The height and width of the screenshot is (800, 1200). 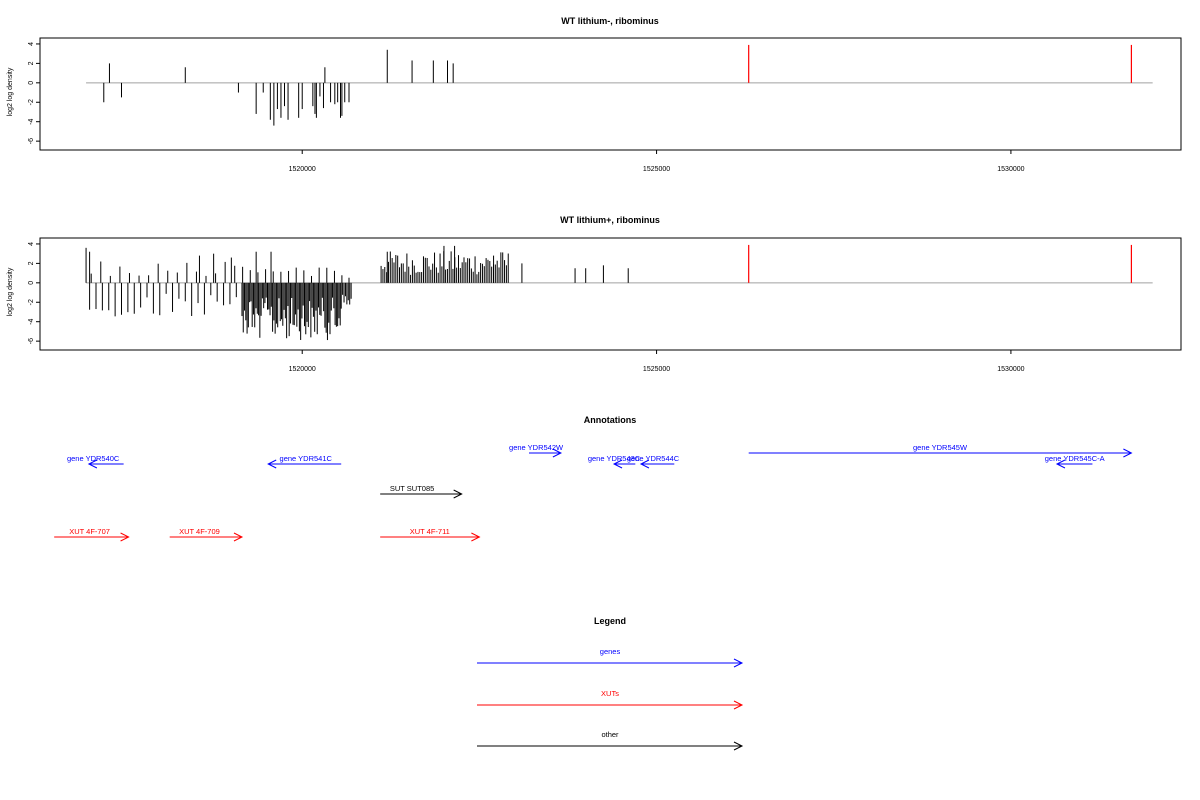 What do you see at coordinates (93, 458) in the screenshot?
I see `annotation-label: gene YDR540C` at bounding box center [93, 458].